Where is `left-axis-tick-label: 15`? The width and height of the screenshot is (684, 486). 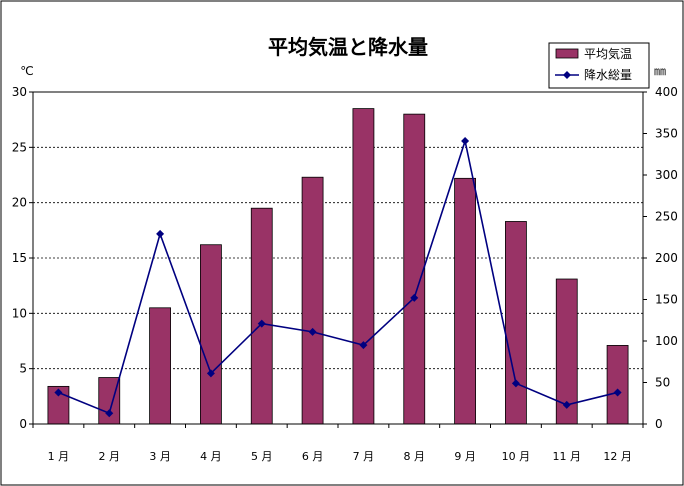
left-axis-tick-label: 15 is located at coordinates (19, 258).